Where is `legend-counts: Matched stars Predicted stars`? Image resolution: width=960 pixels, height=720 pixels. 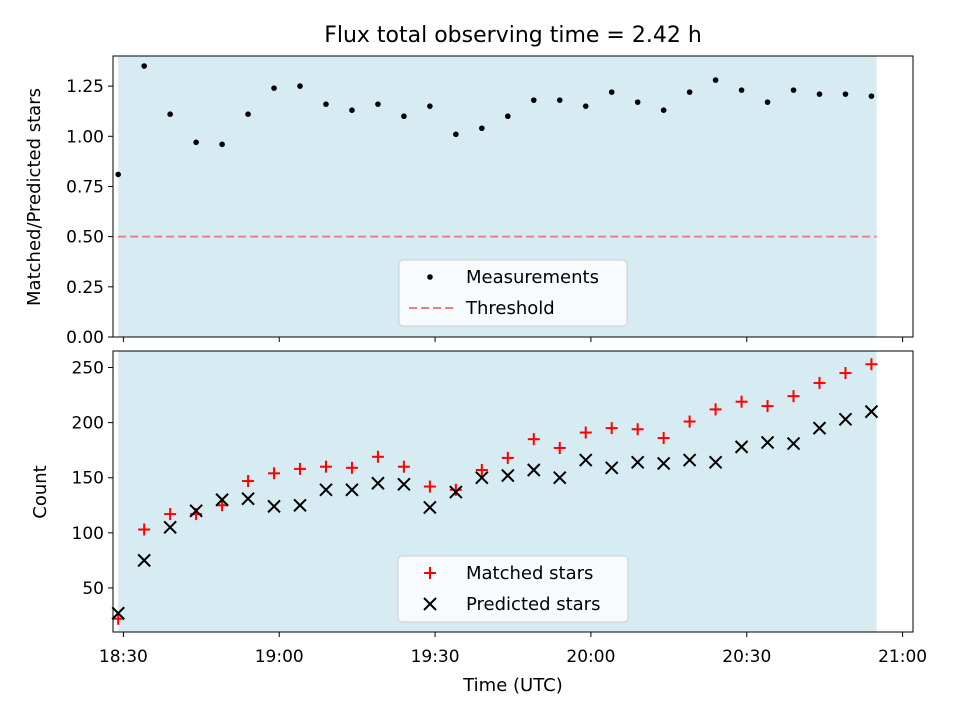
legend-counts: Matched stars Predicted stars is located at coordinates (513, 589).